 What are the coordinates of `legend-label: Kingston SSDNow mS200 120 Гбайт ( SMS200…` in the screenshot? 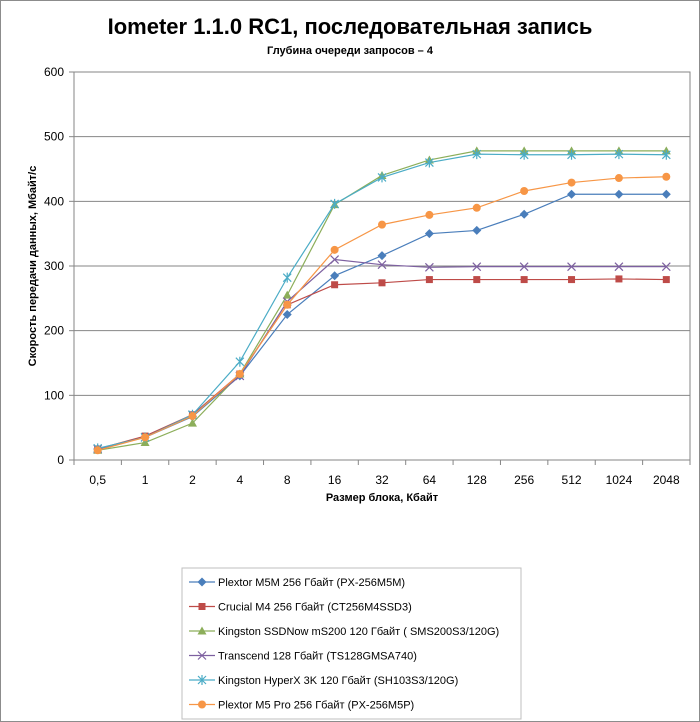 It's located at (358, 632).